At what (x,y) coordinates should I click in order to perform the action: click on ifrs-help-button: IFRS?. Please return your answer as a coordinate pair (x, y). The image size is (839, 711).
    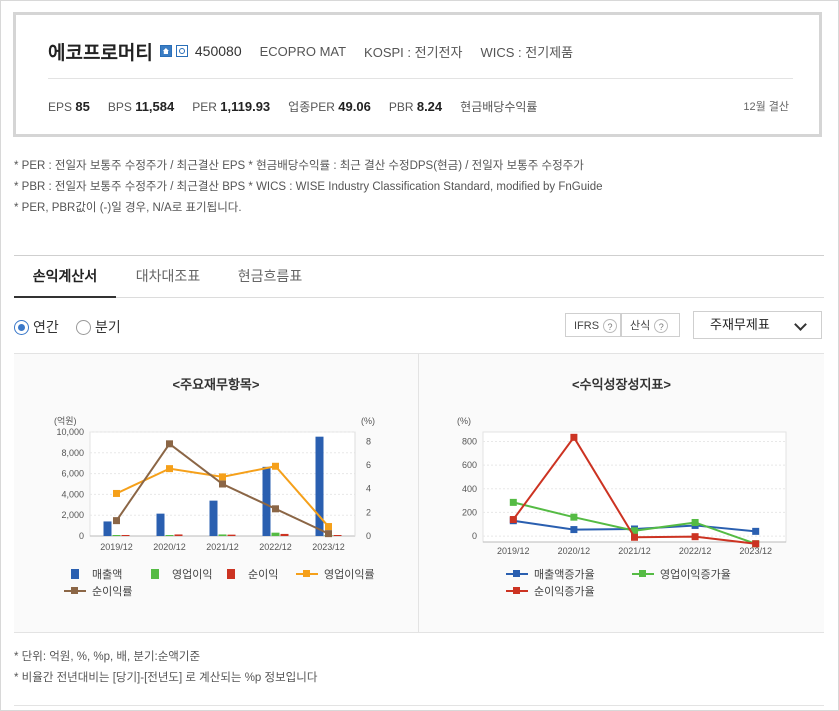
    Looking at the image, I should click on (593, 325).